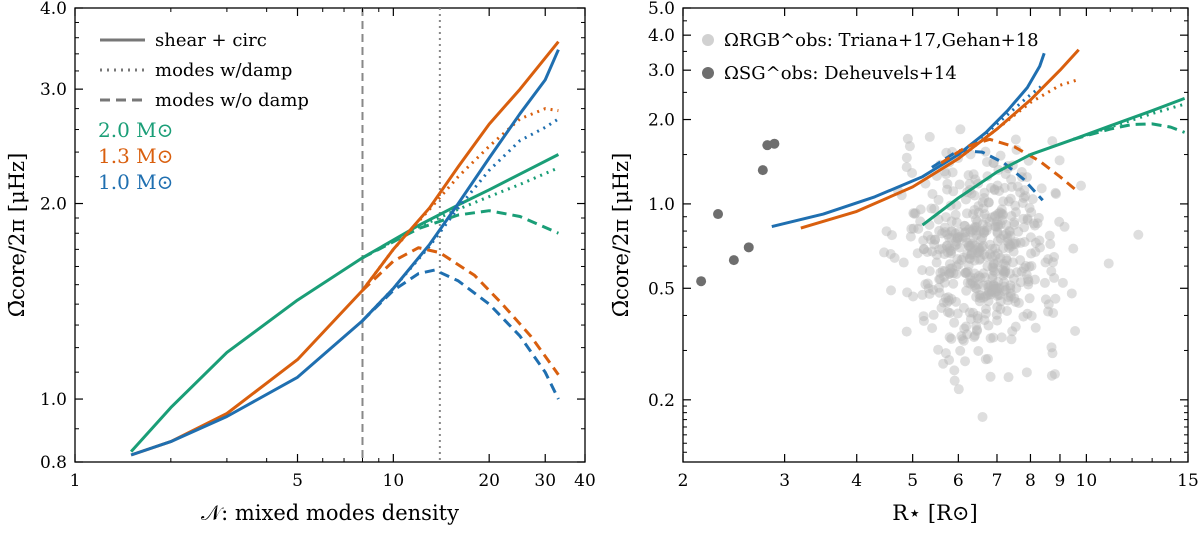 The image size is (1200, 533). I want to click on right-x-tick-label: 4, so click(856, 481).